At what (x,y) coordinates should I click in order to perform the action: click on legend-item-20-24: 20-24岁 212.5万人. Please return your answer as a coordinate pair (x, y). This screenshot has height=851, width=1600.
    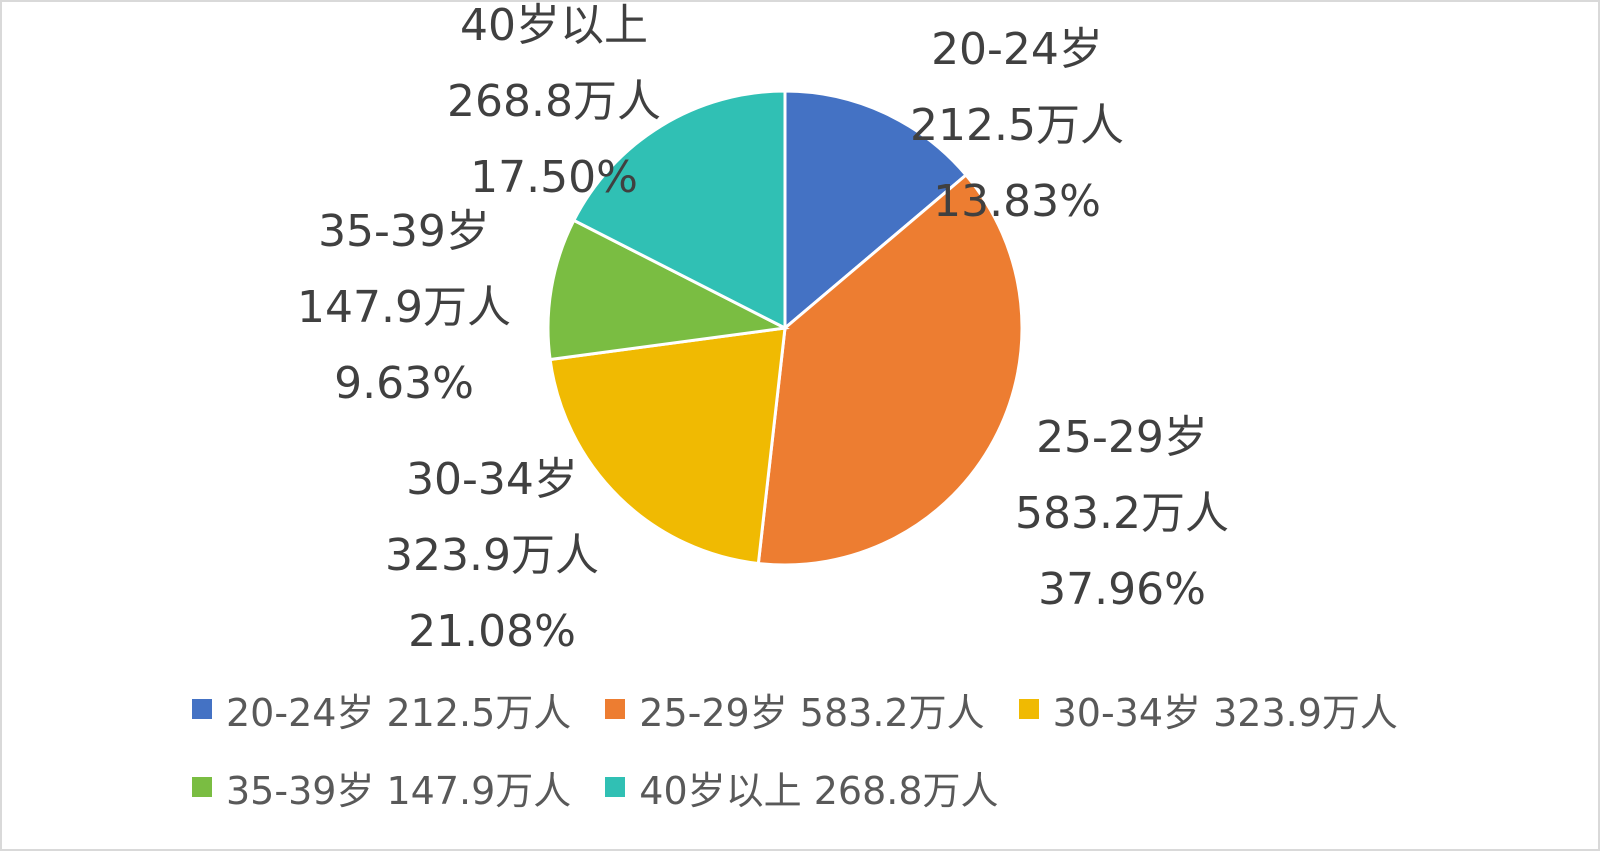
    Looking at the image, I should click on (381, 709).